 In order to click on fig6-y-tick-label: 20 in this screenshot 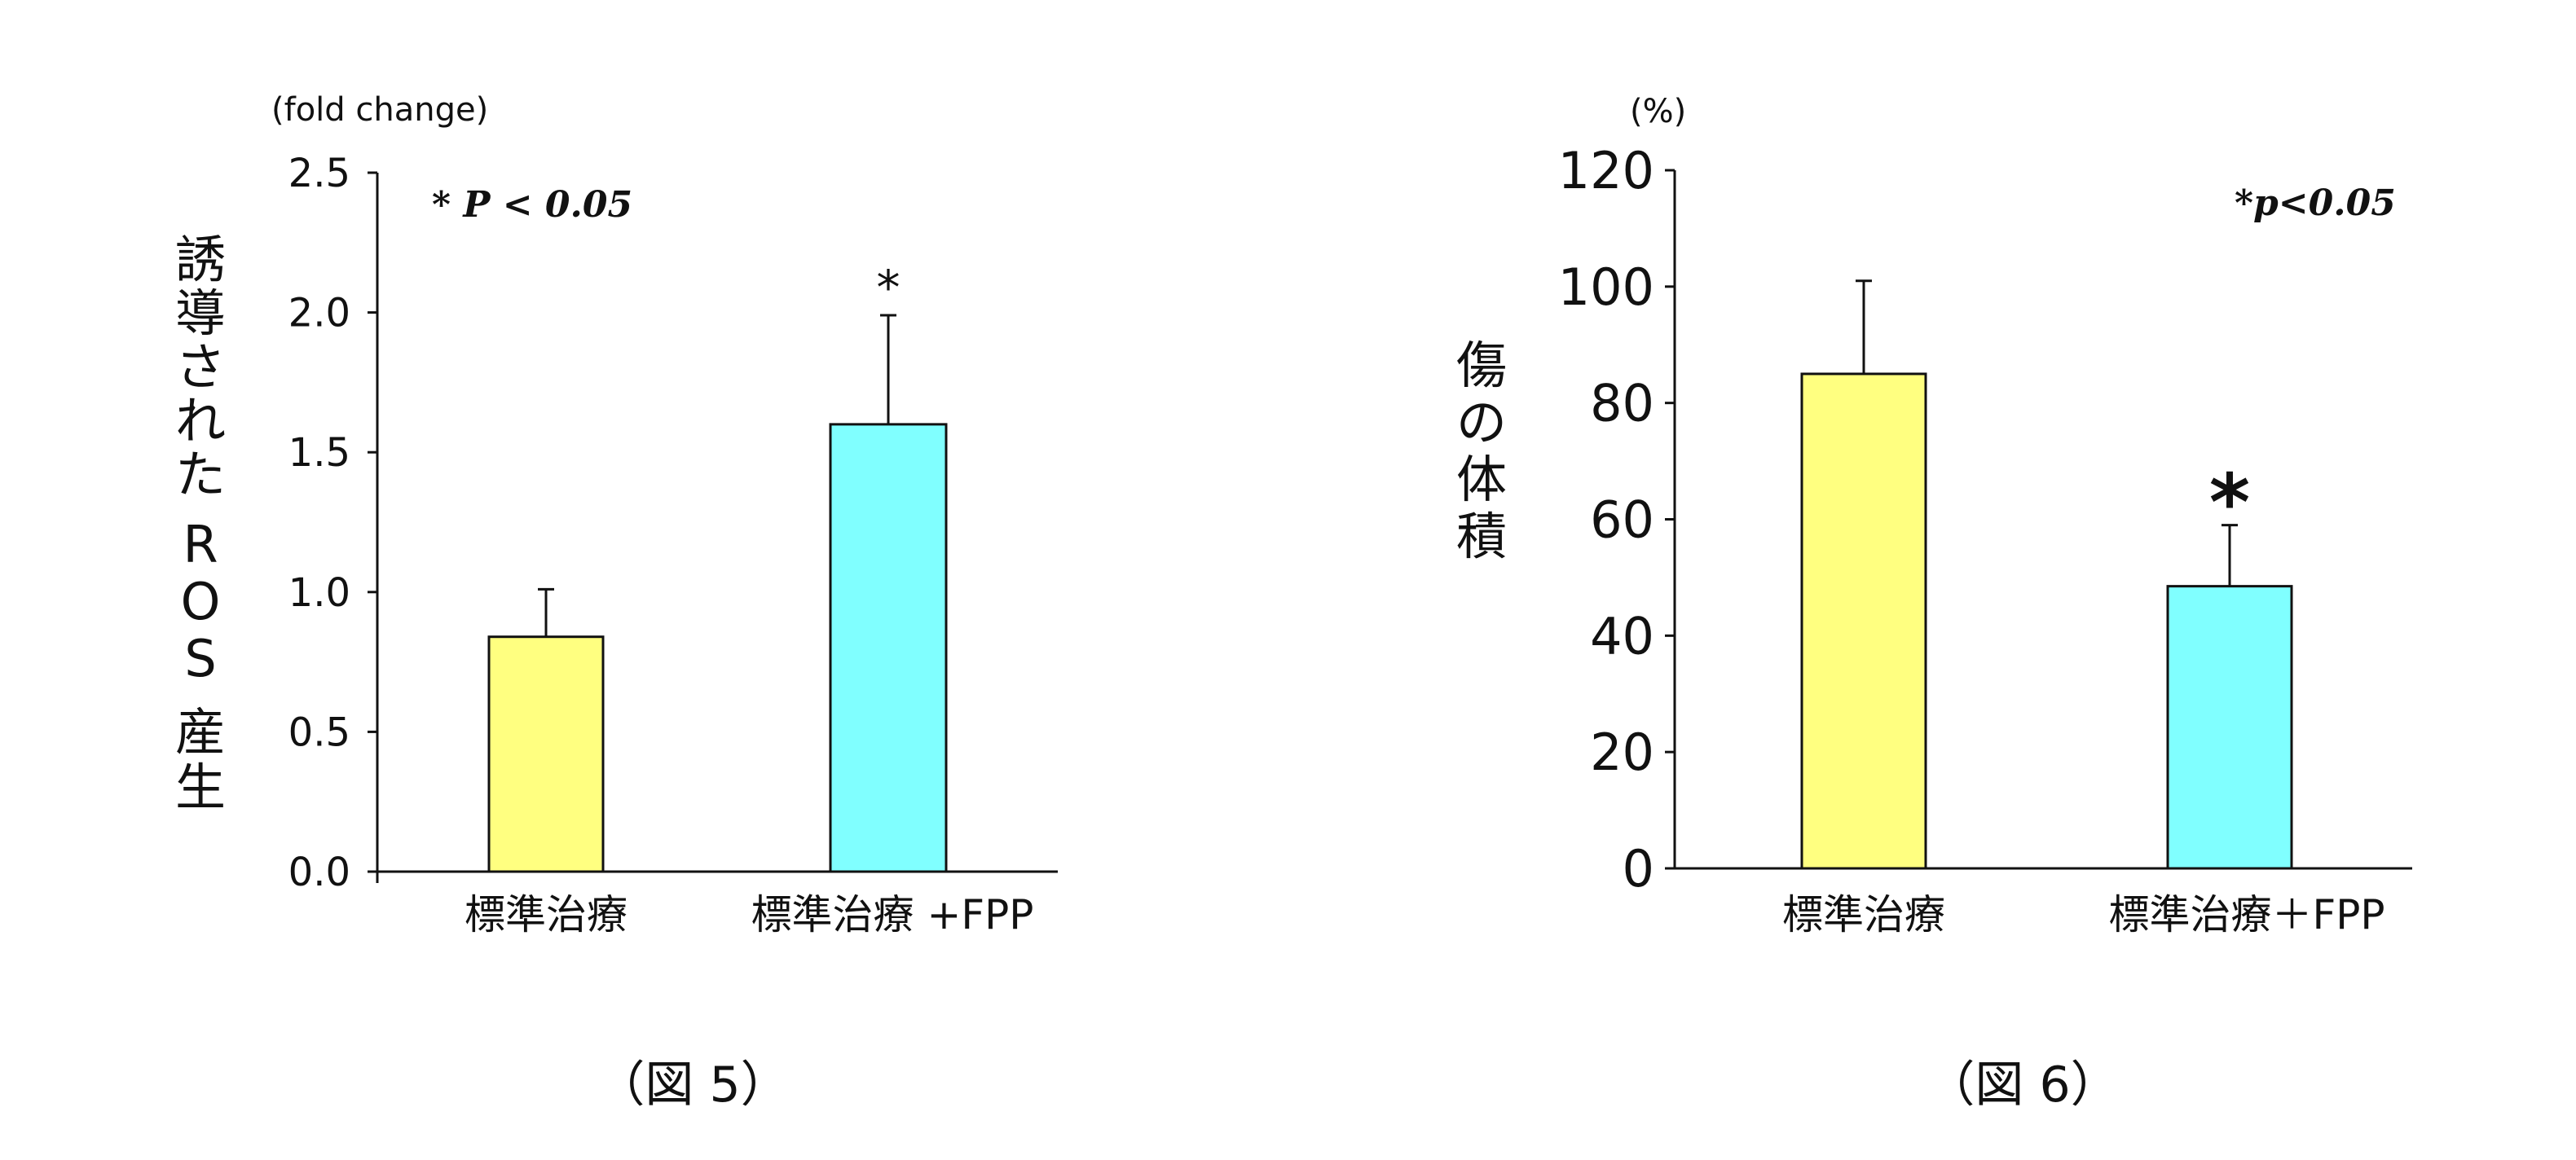, I will do `click(1622, 752)`.